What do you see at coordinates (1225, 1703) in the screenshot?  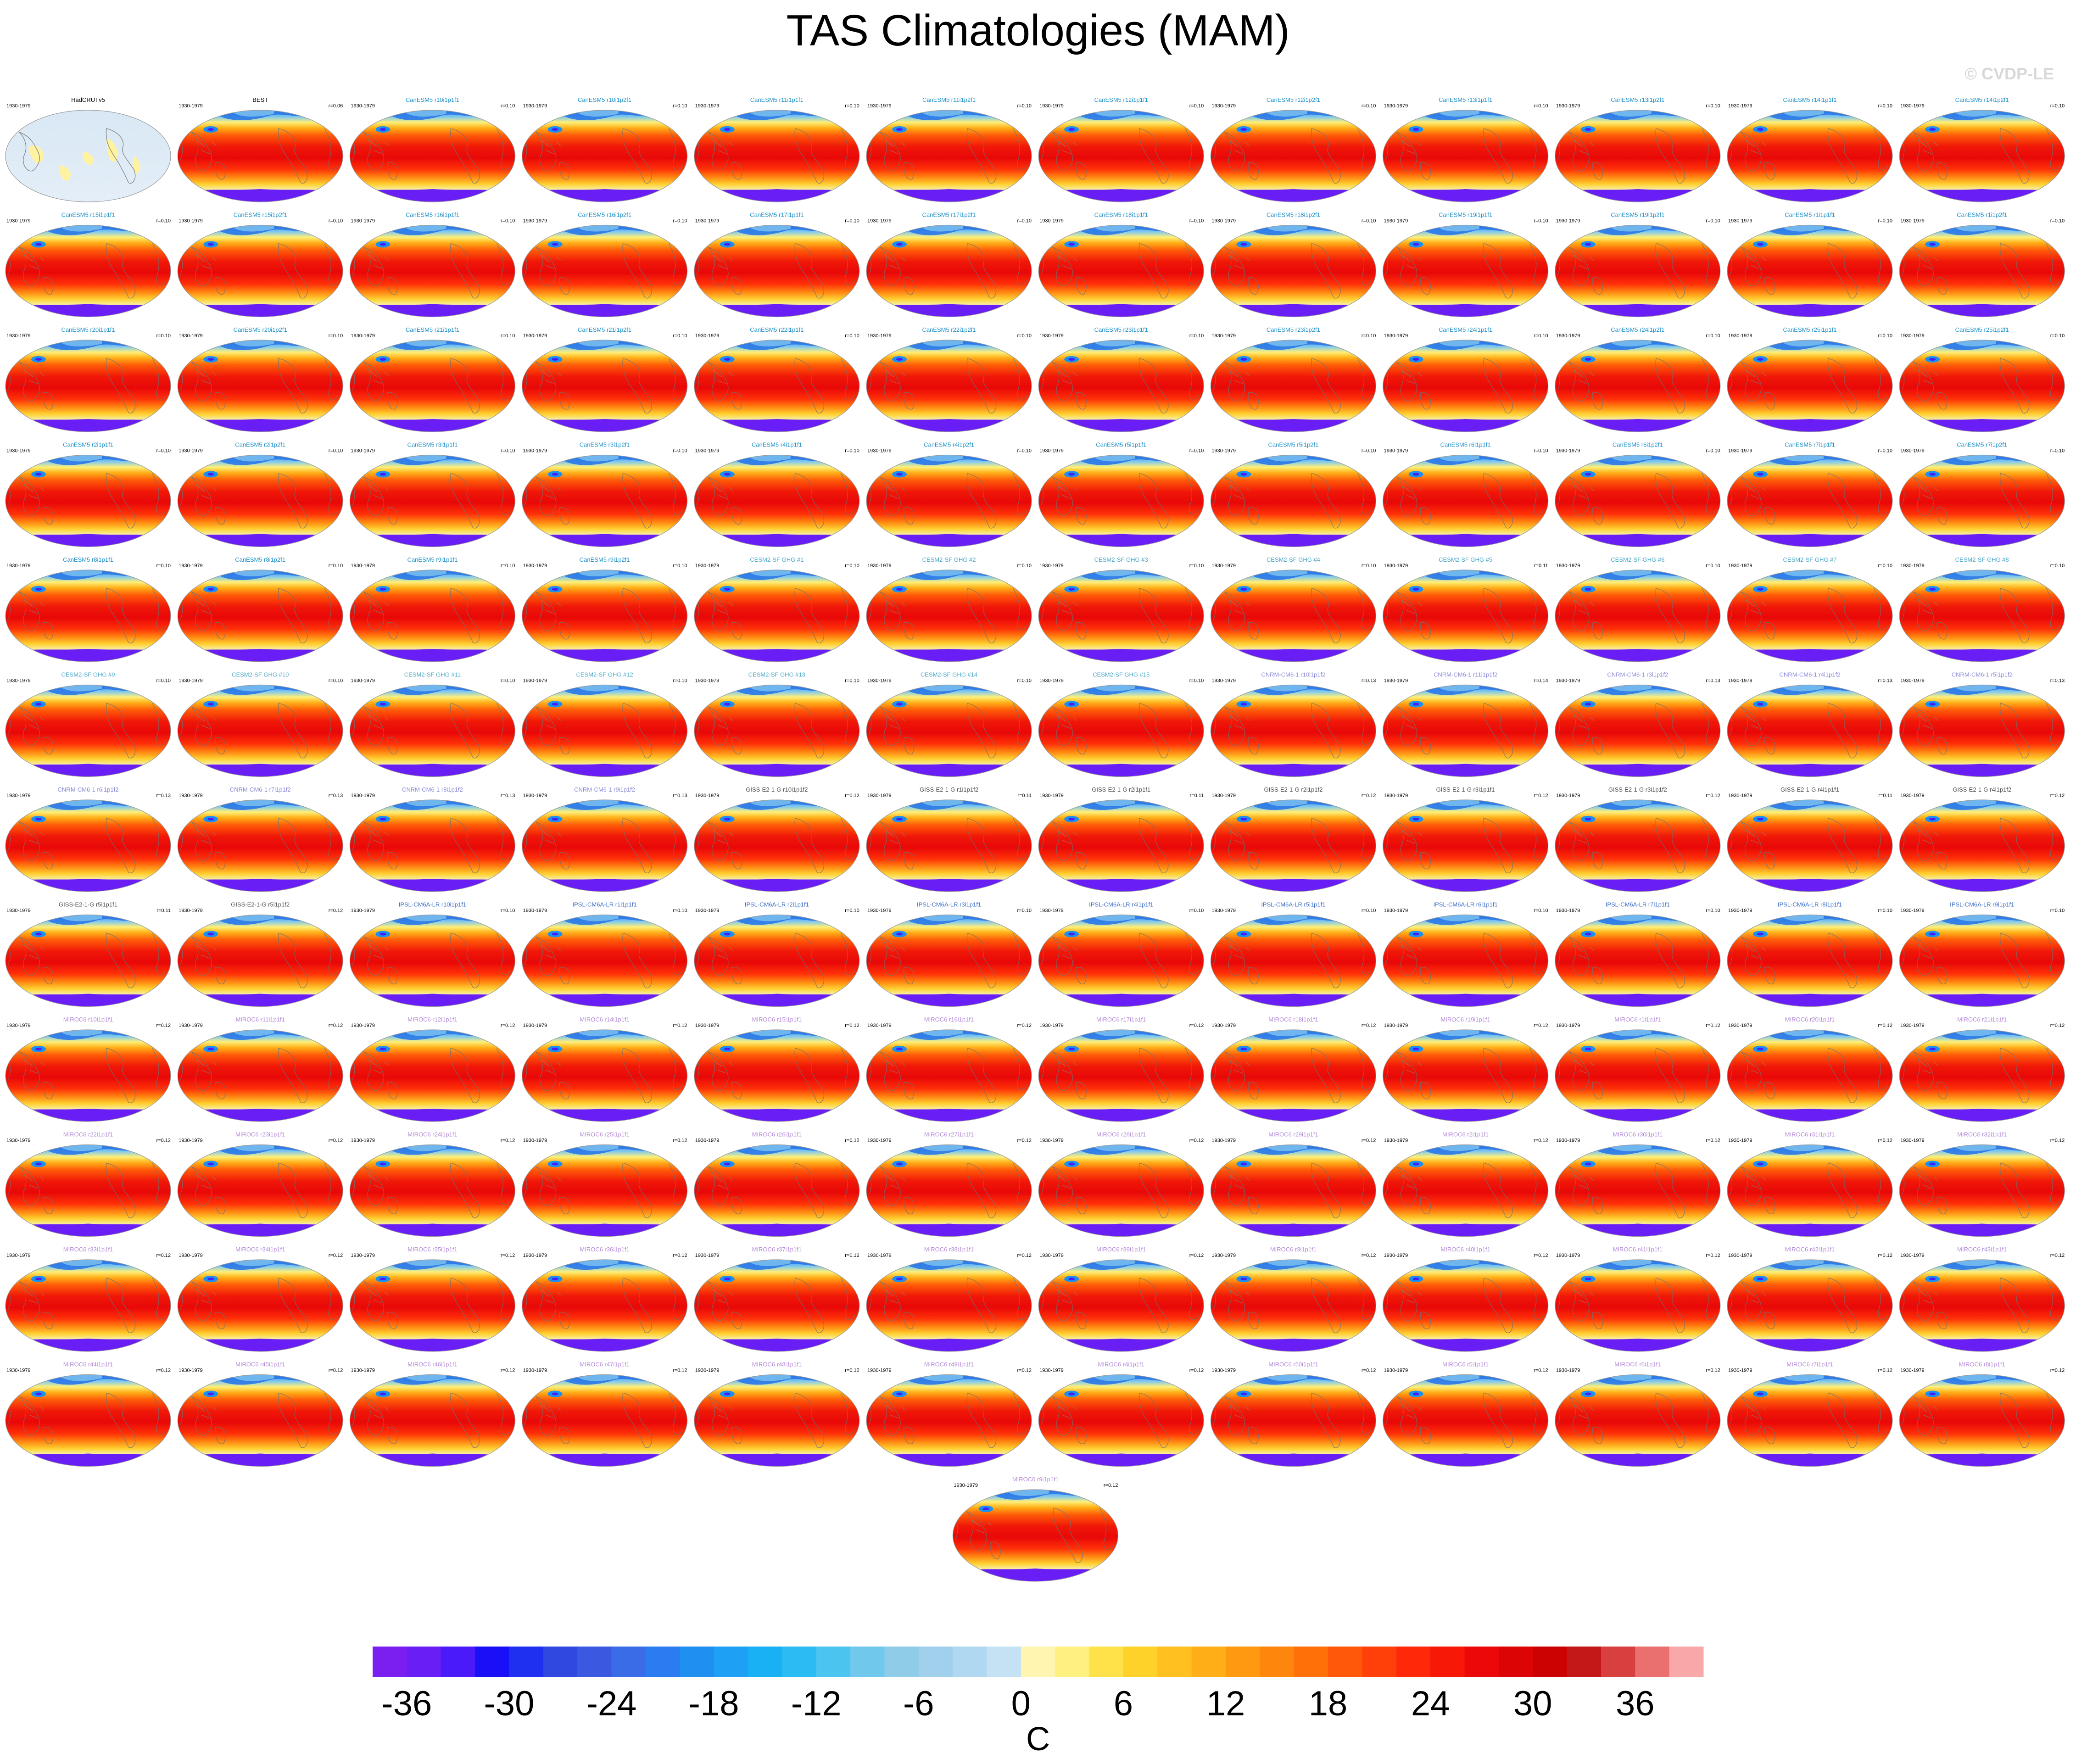 I see `colorbar-tick-label: 12` at bounding box center [1225, 1703].